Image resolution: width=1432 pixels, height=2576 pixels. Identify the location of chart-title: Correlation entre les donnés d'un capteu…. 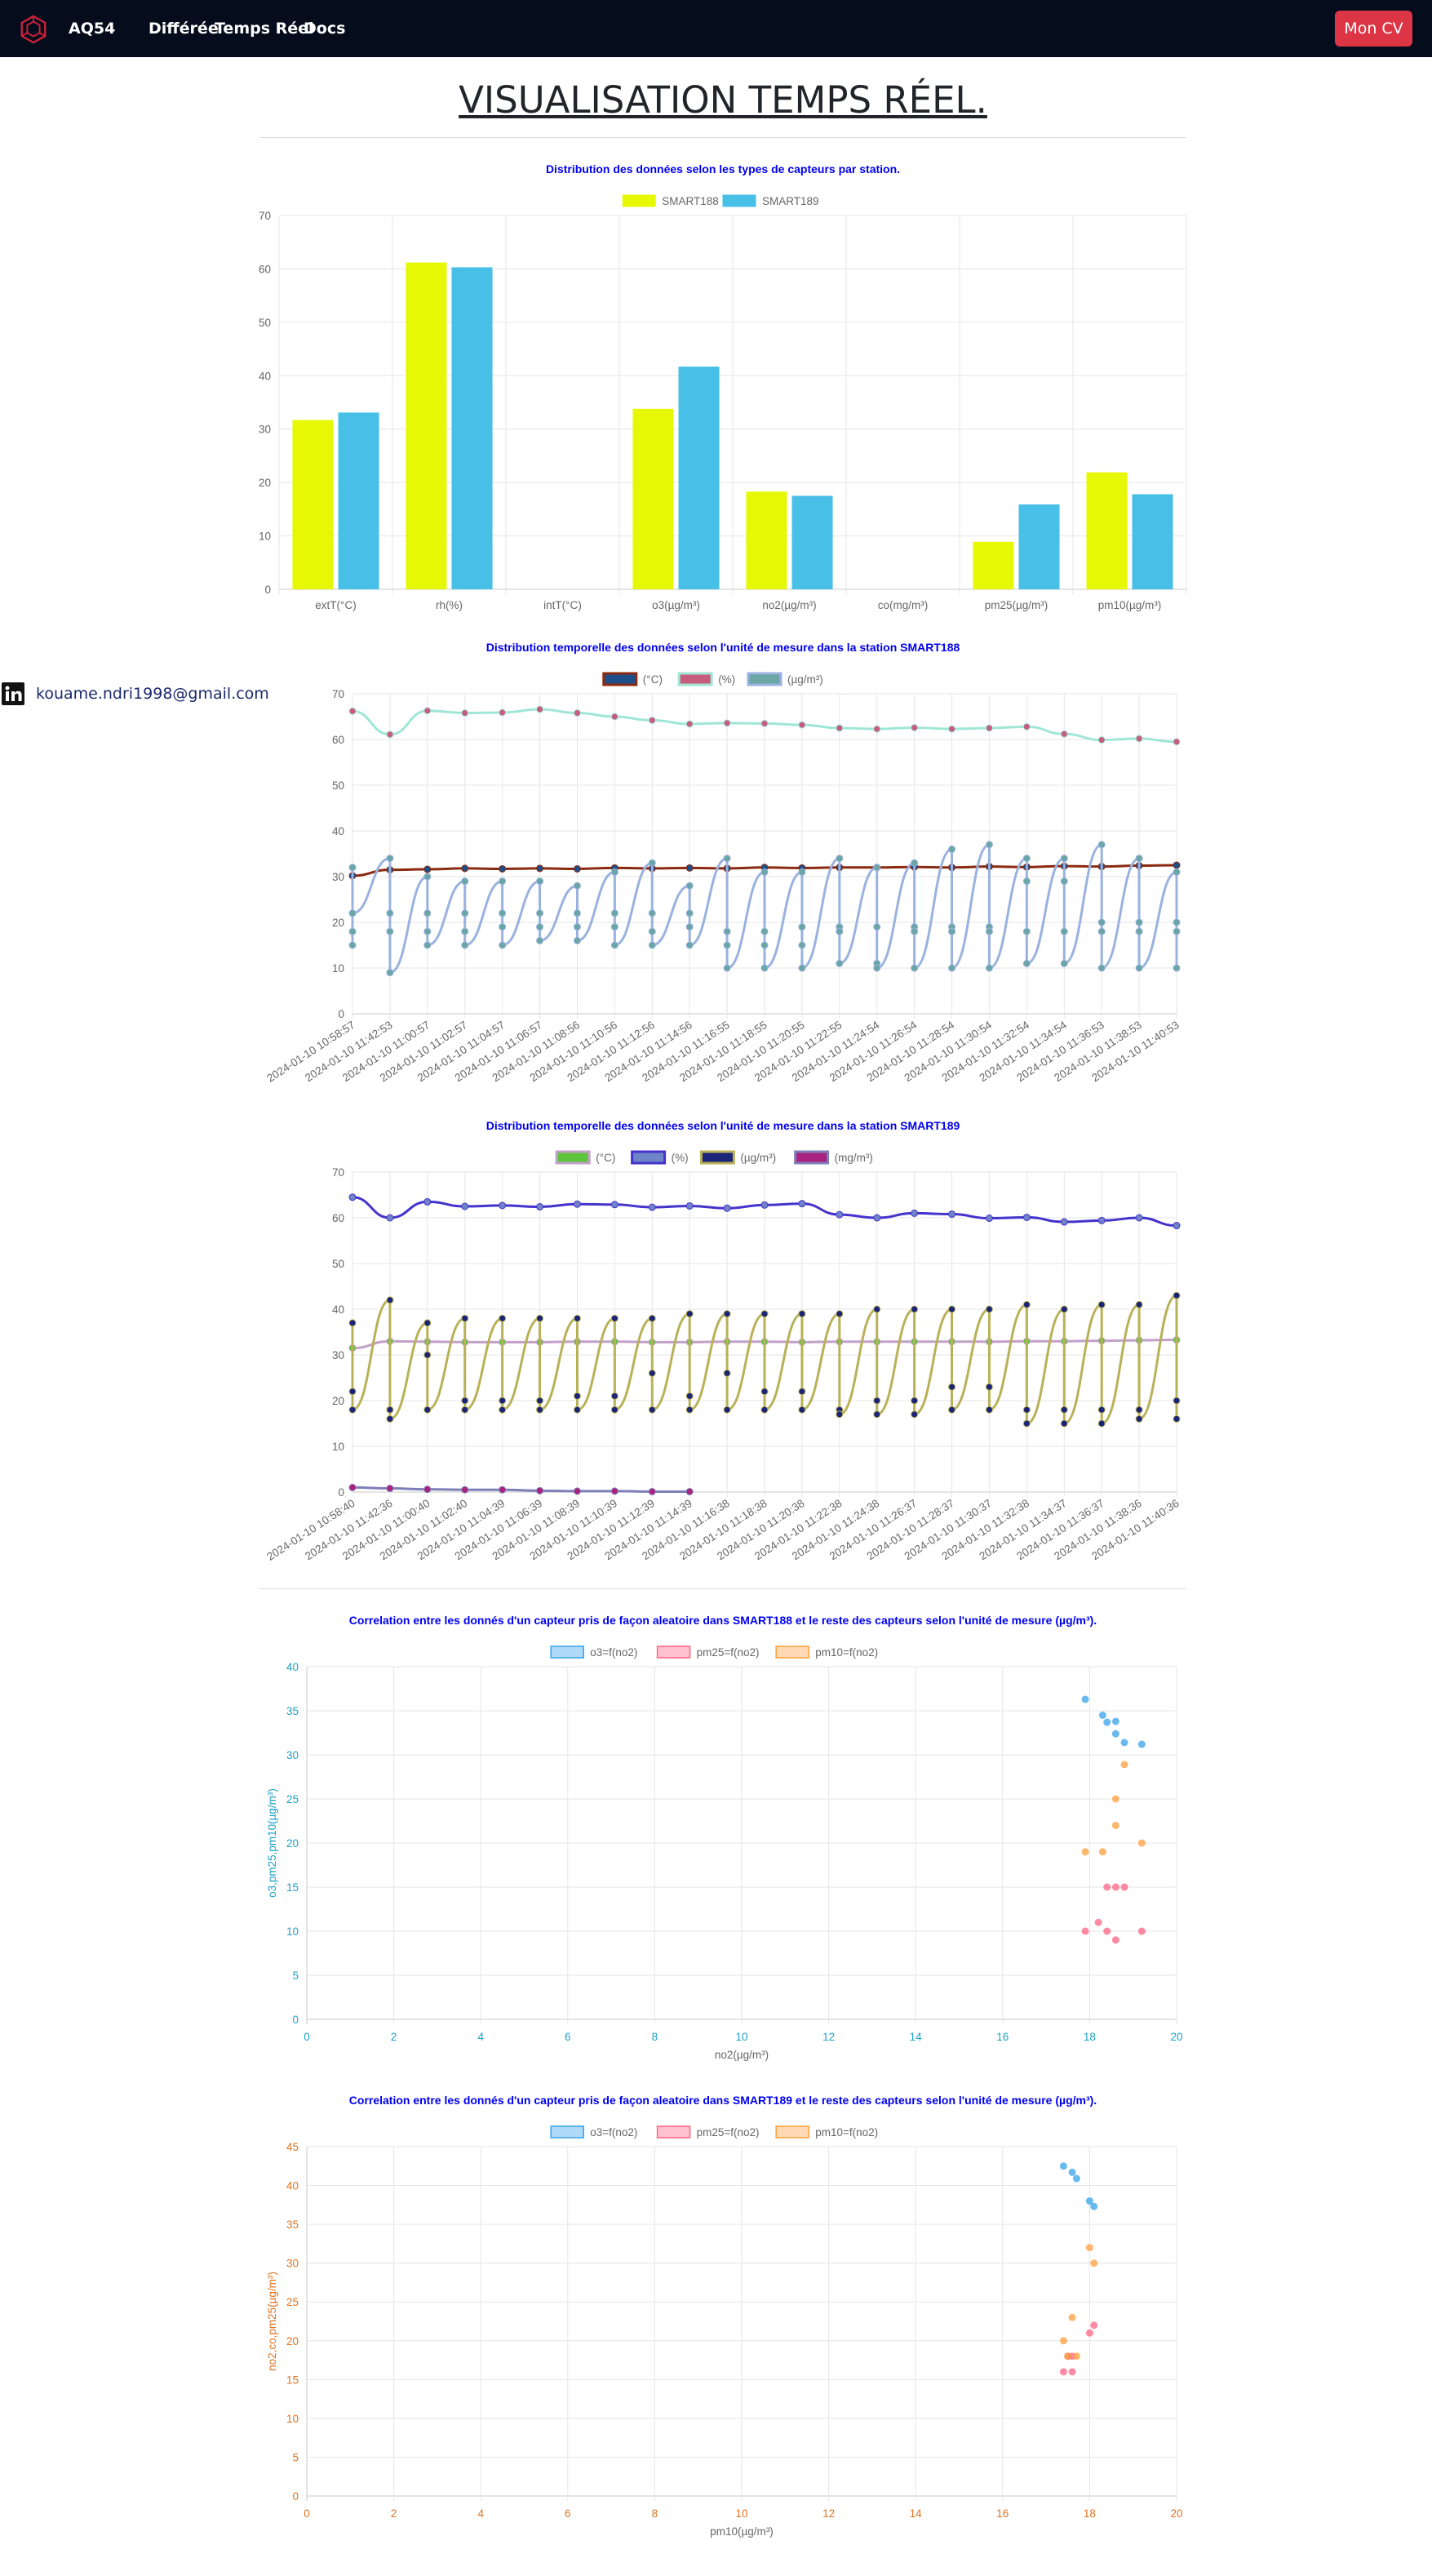
(723, 2100).